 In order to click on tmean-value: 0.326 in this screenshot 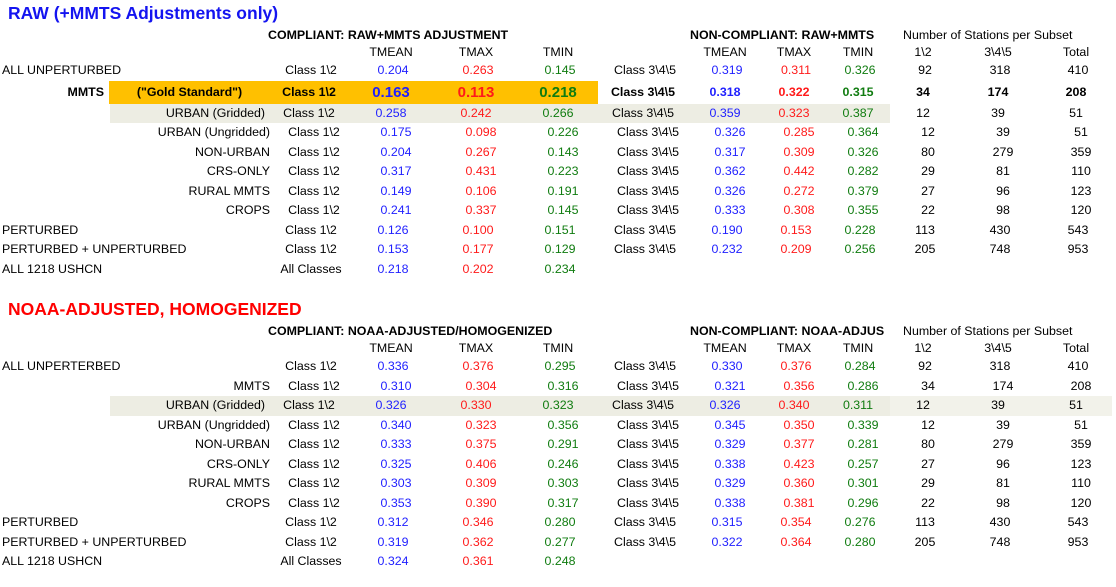, I will do `click(730, 132)`.